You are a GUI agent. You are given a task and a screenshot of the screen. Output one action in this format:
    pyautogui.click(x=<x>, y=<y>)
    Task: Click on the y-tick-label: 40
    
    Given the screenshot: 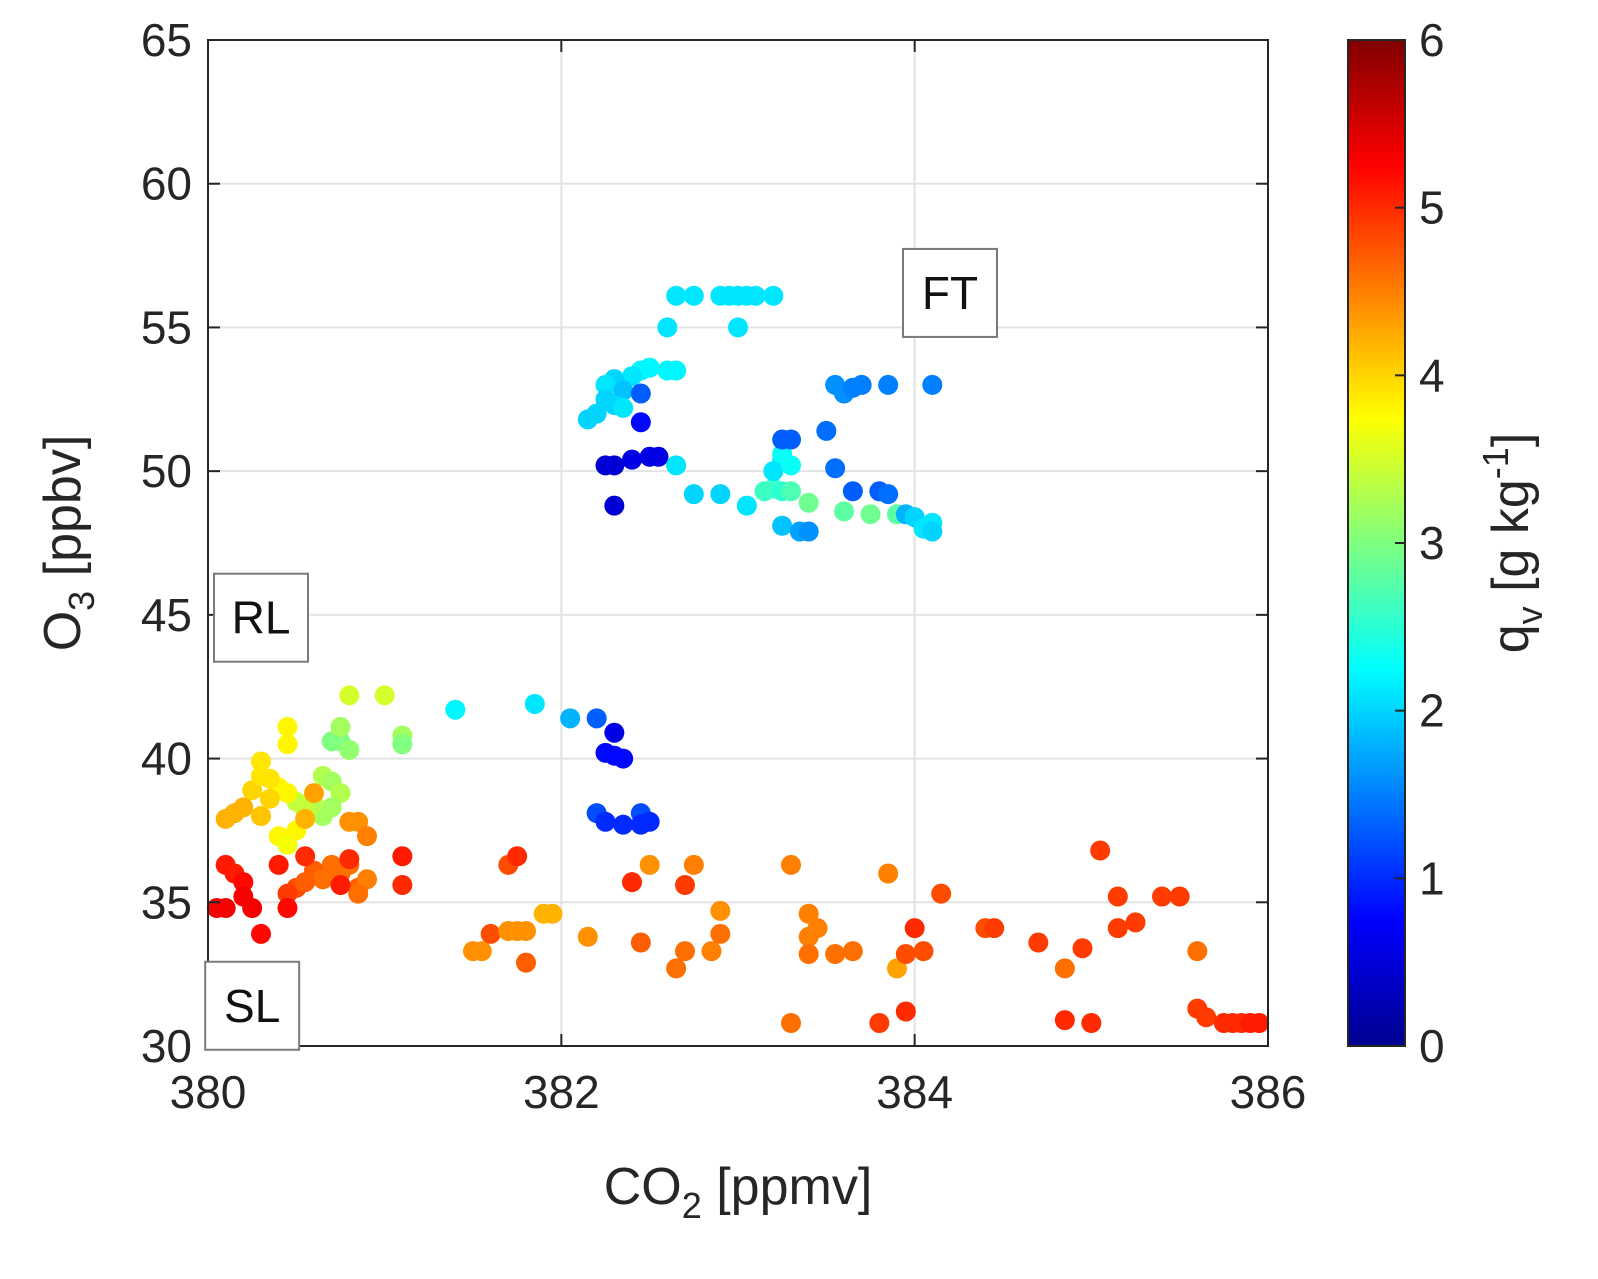 What is the action you would take?
    pyautogui.click(x=166, y=759)
    